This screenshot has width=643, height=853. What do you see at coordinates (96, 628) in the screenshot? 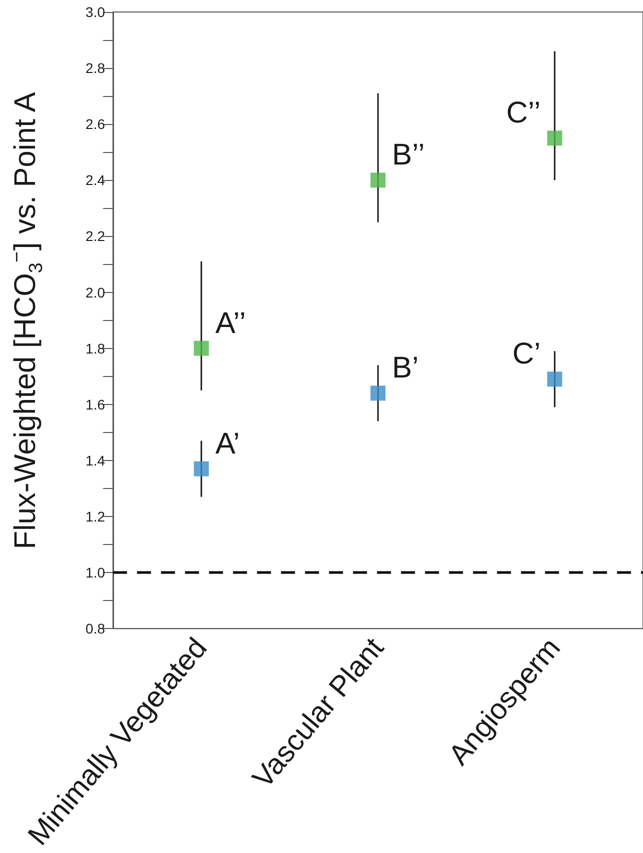
I see `y-tick-label: 0.8` at bounding box center [96, 628].